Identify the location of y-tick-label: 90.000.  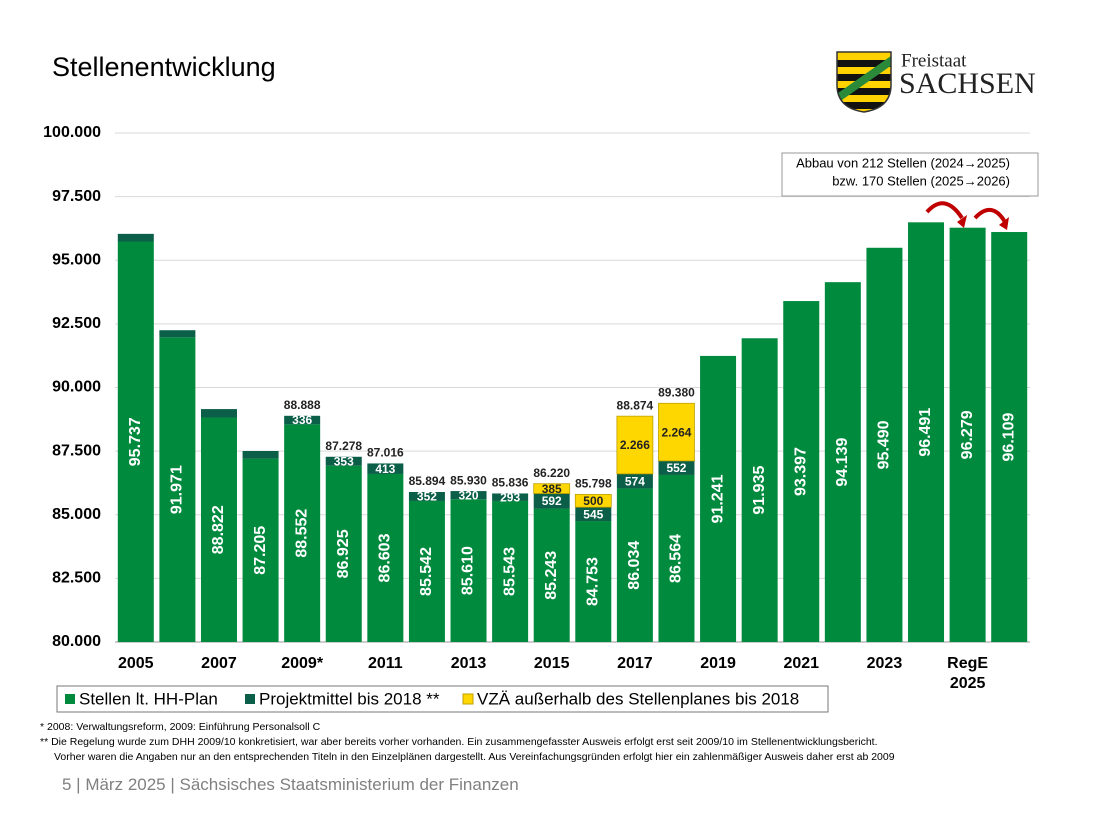
(76, 387).